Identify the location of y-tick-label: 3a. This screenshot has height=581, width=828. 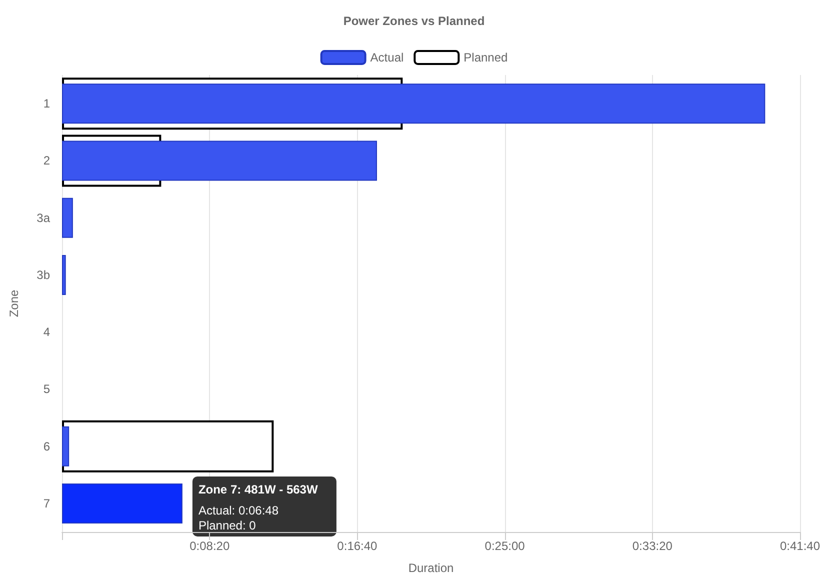
(43, 217).